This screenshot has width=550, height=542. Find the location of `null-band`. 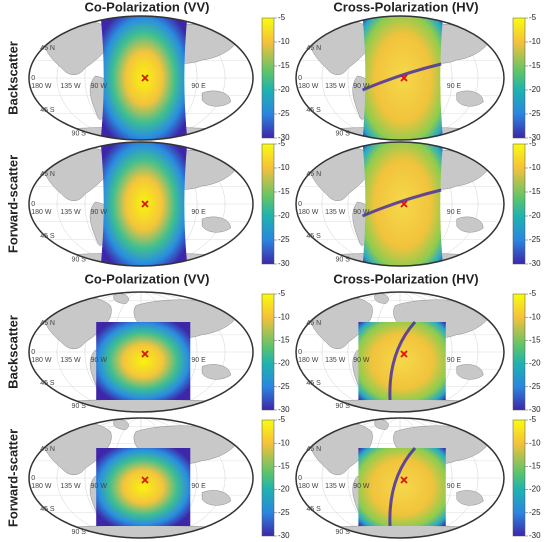

null-band is located at coordinates (402, 360).